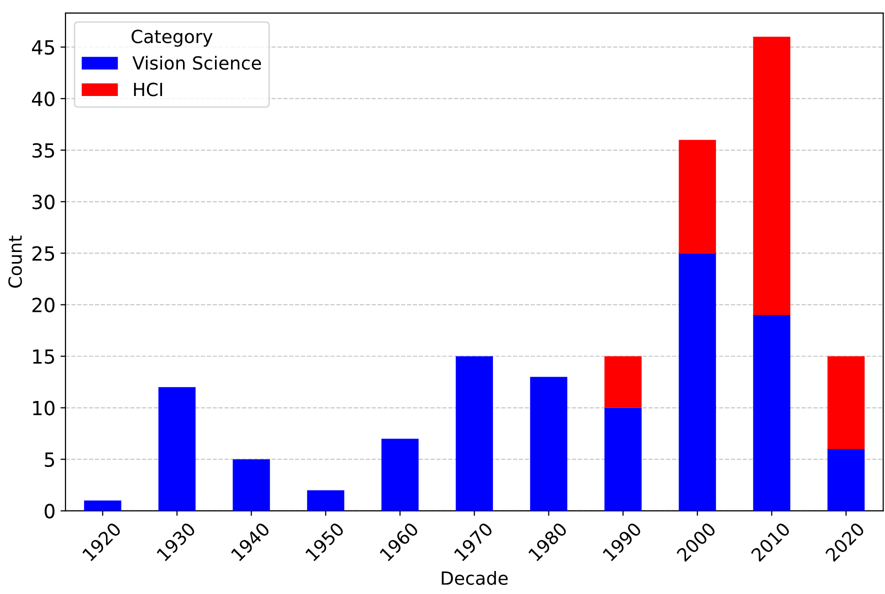 This screenshot has height=594, width=885. What do you see at coordinates (172, 38) in the screenshot?
I see `legend-title: Category` at bounding box center [172, 38].